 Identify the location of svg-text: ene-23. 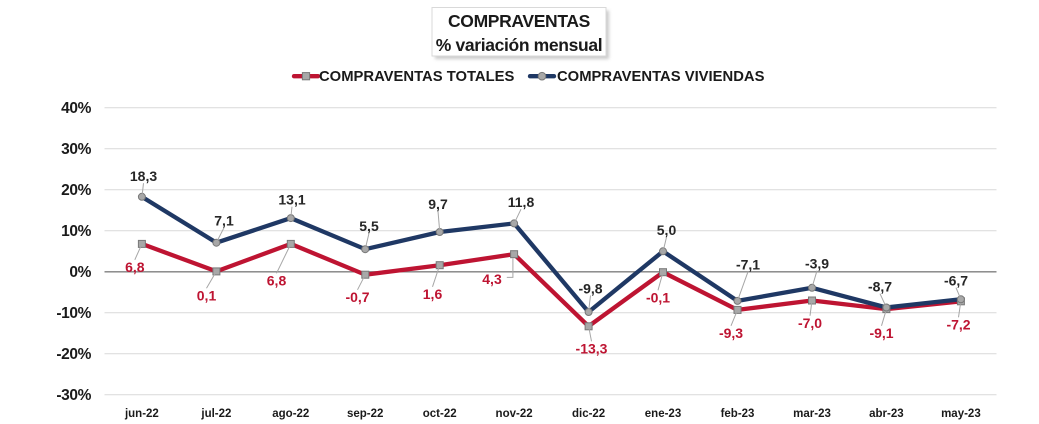
(663, 414).